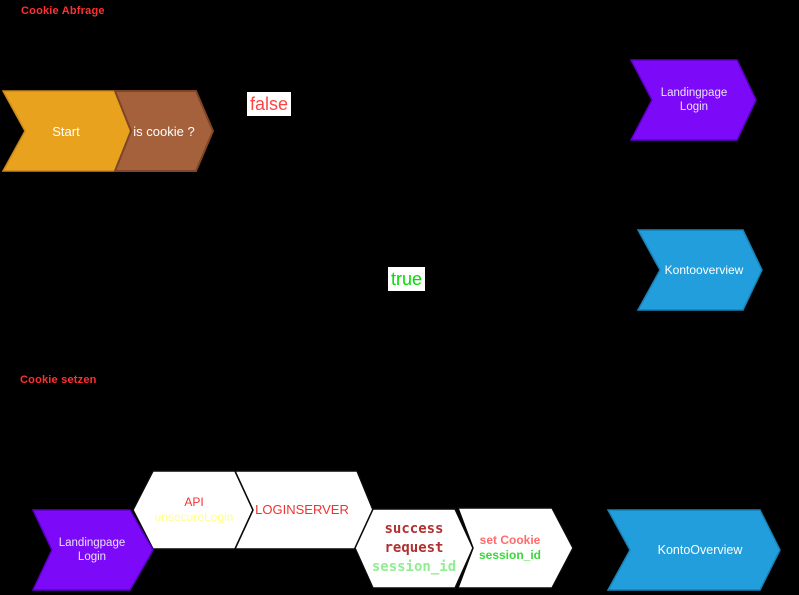  What do you see at coordinates (164, 131) in the screenshot?
I see `is-cookie-arrow-shape` at bounding box center [164, 131].